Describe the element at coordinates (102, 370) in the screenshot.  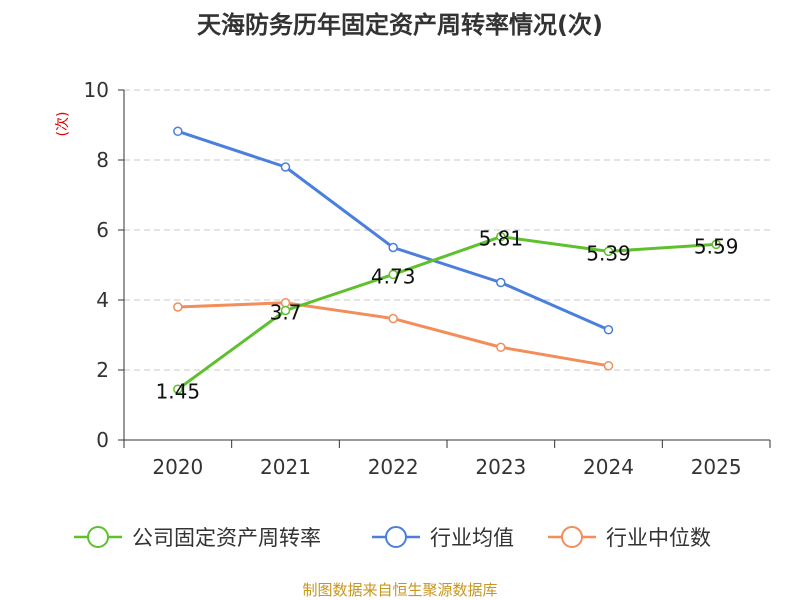
I see `y-tick-label: 2` at that location.